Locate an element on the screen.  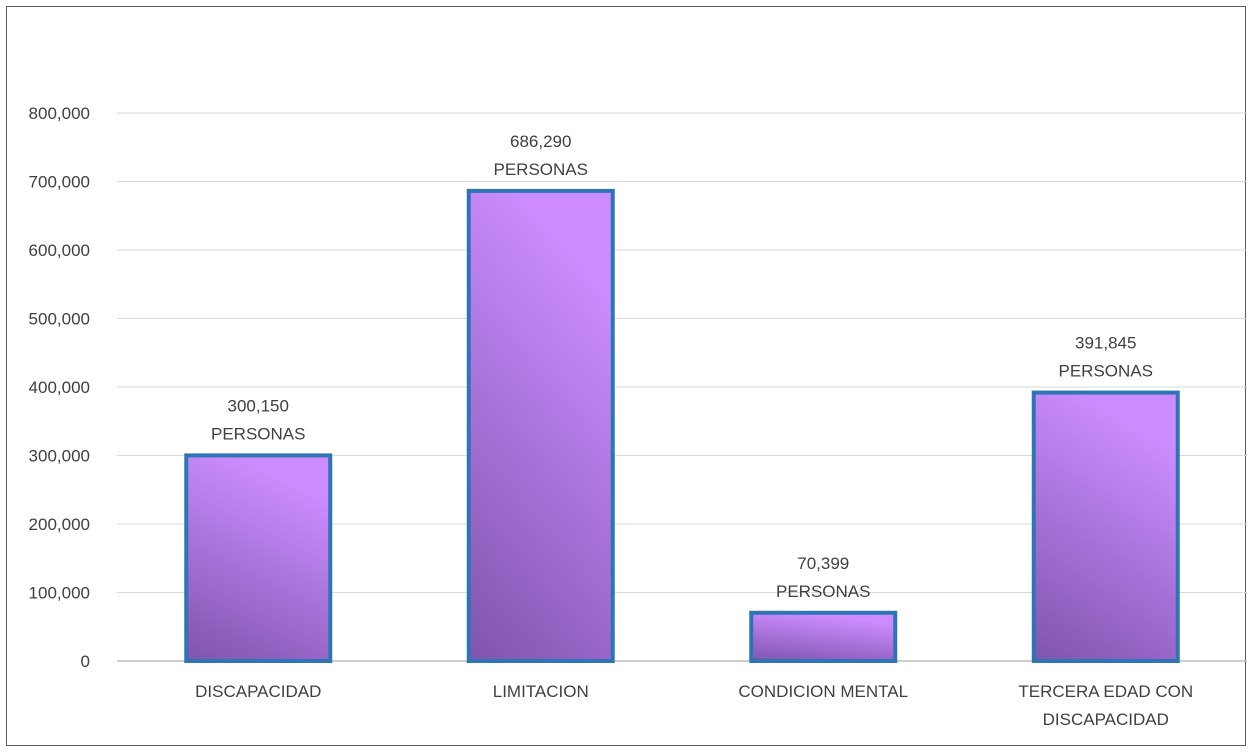
category-label: CONDICION MENTAL is located at coordinates (823, 691).